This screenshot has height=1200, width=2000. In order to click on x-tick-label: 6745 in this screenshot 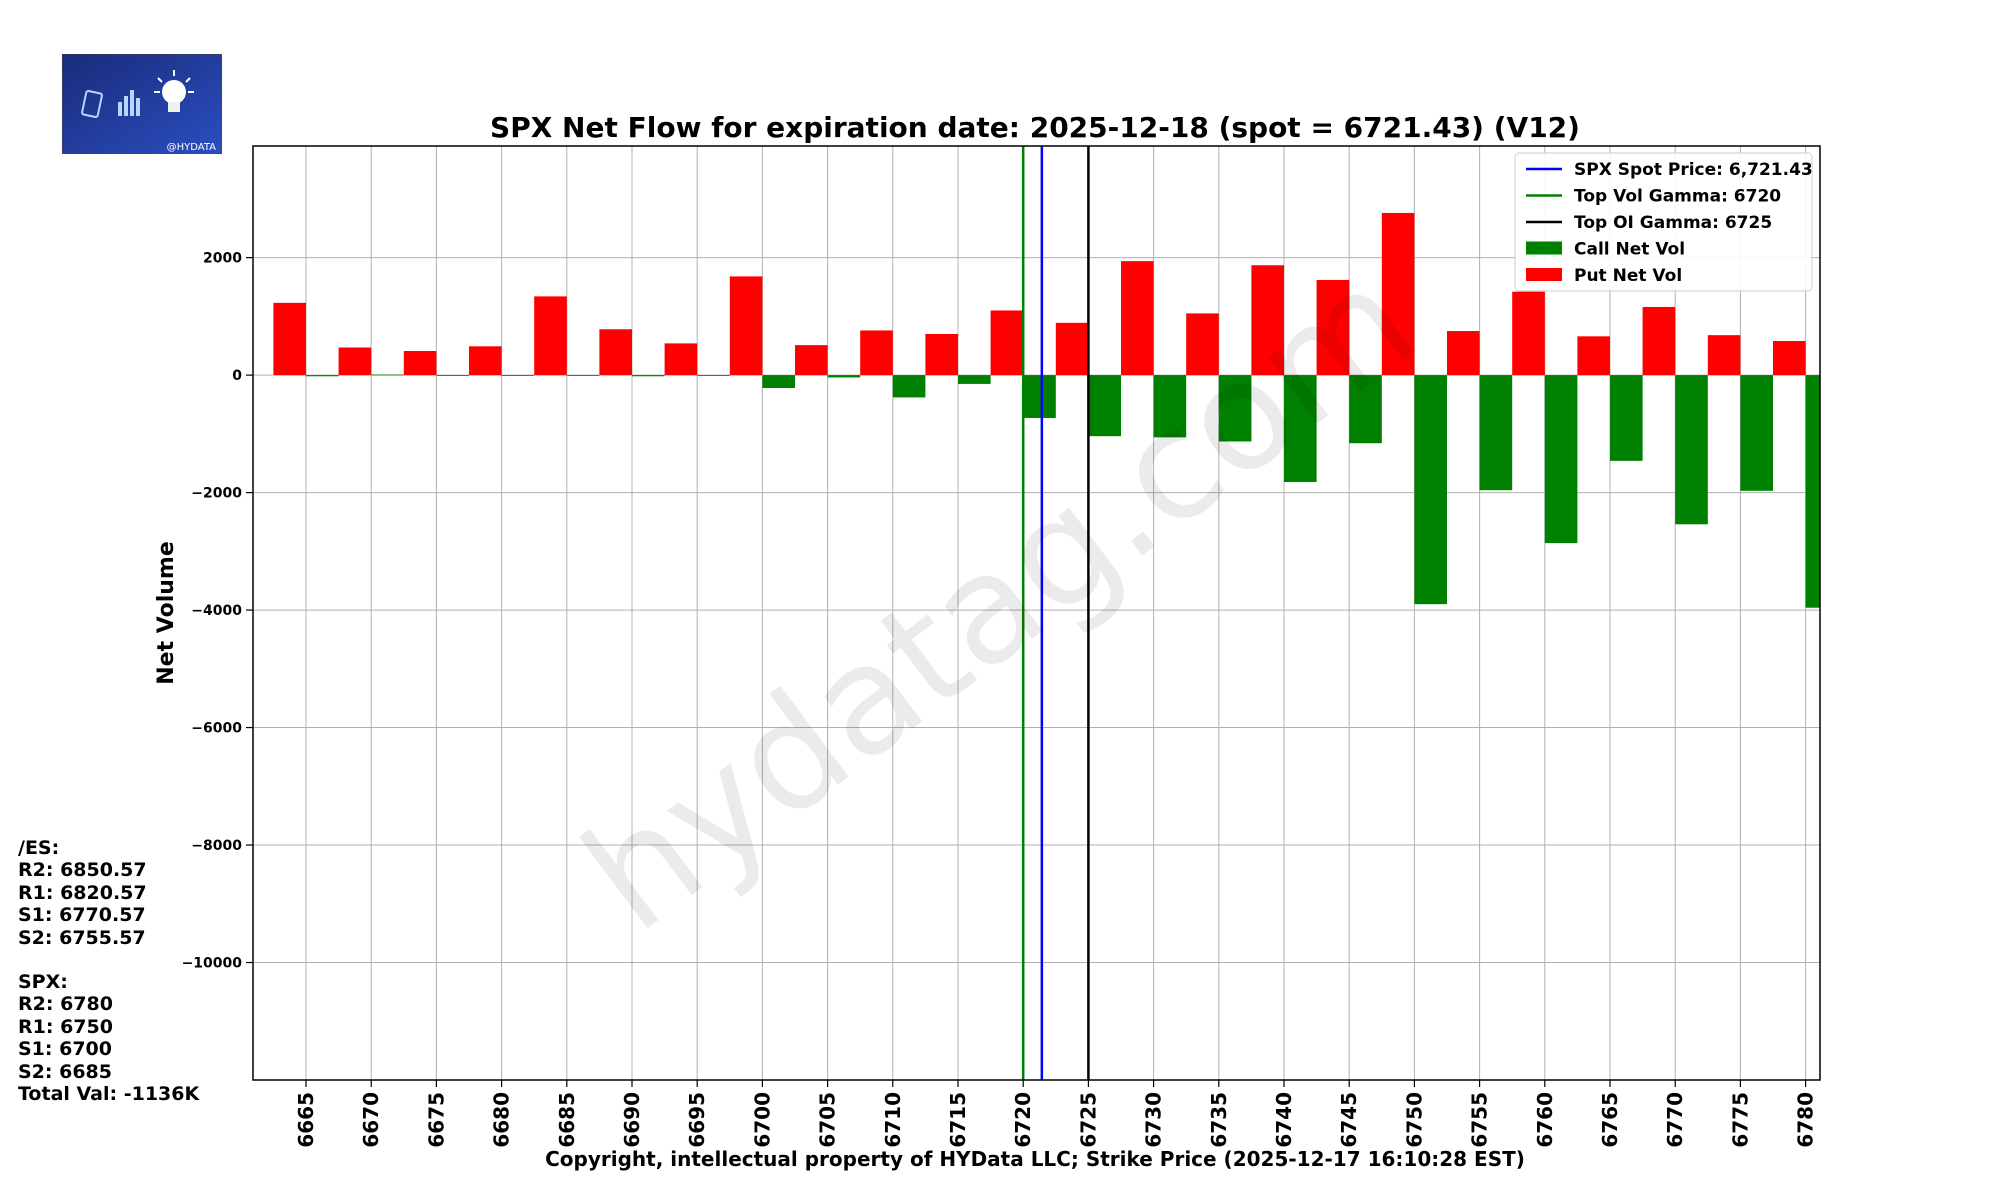, I will do `click(1349, 1120)`.